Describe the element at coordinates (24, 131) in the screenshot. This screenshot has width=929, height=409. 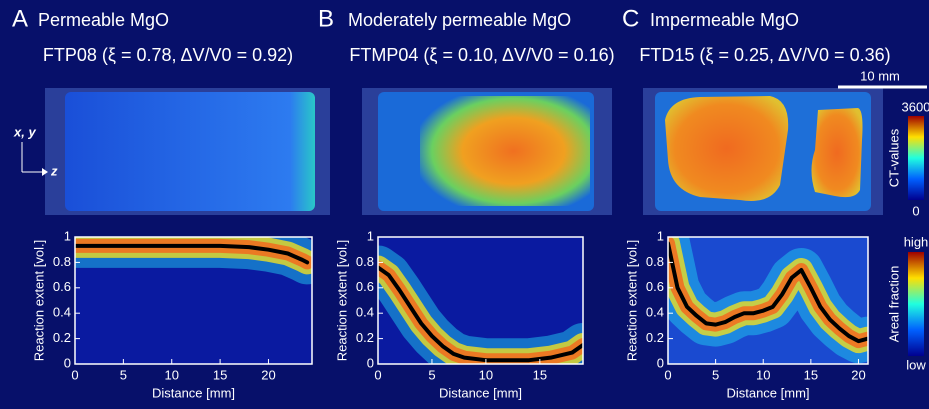
I see `axis-xy: x, y` at that location.